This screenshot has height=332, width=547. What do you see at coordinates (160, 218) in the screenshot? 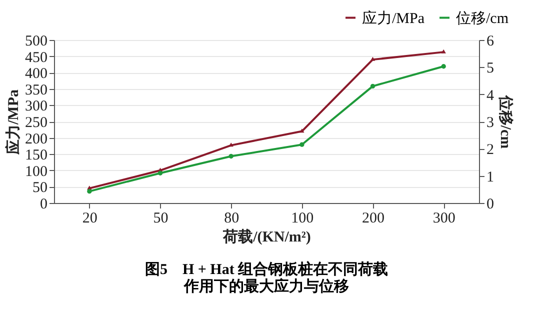
I see `x-tick-label: 50` at bounding box center [160, 218].